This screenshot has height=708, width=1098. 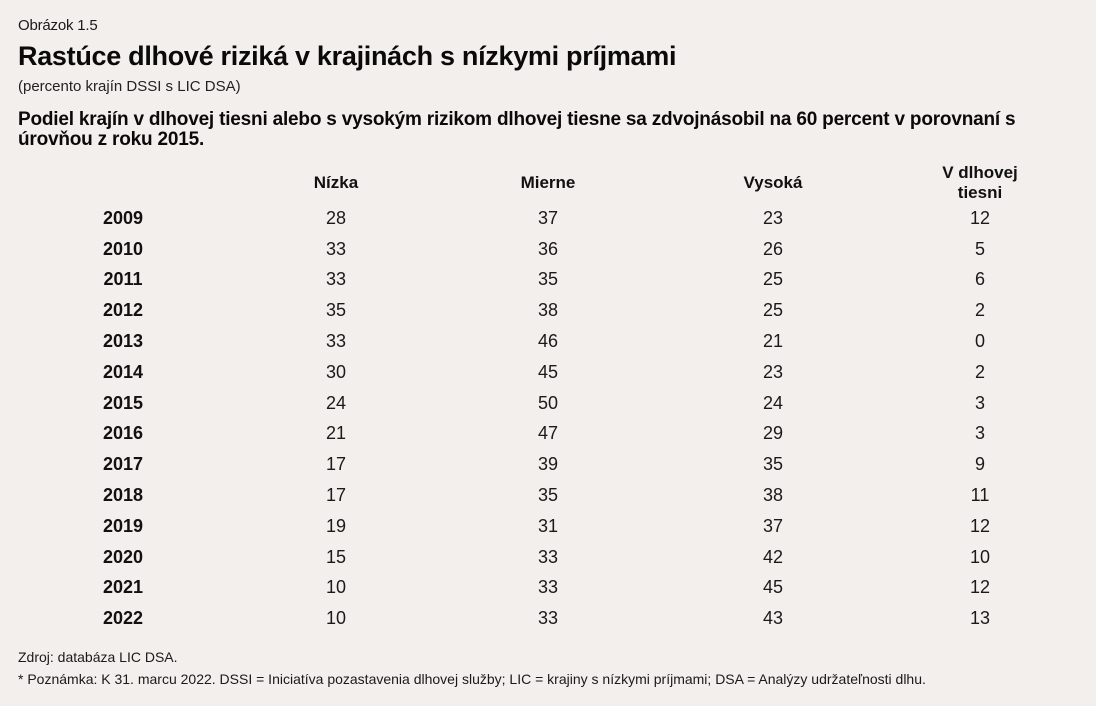 I want to click on table-row: 2021 10 33 45 12, so click(x=542, y=588).